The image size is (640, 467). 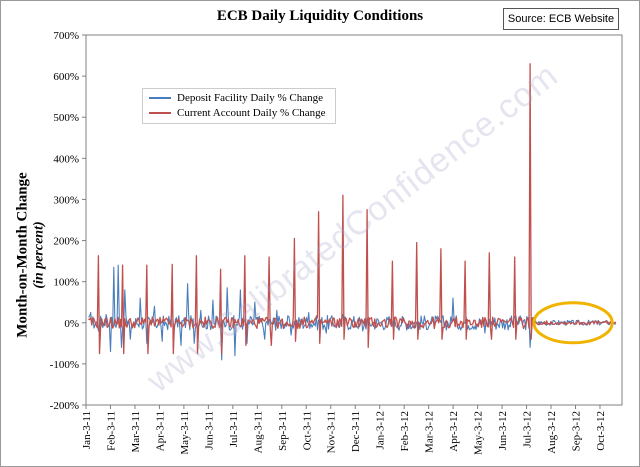 What do you see at coordinates (160, 98) in the screenshot?
I see `legend-swatch-deposit` at bounding box center [160, 98].